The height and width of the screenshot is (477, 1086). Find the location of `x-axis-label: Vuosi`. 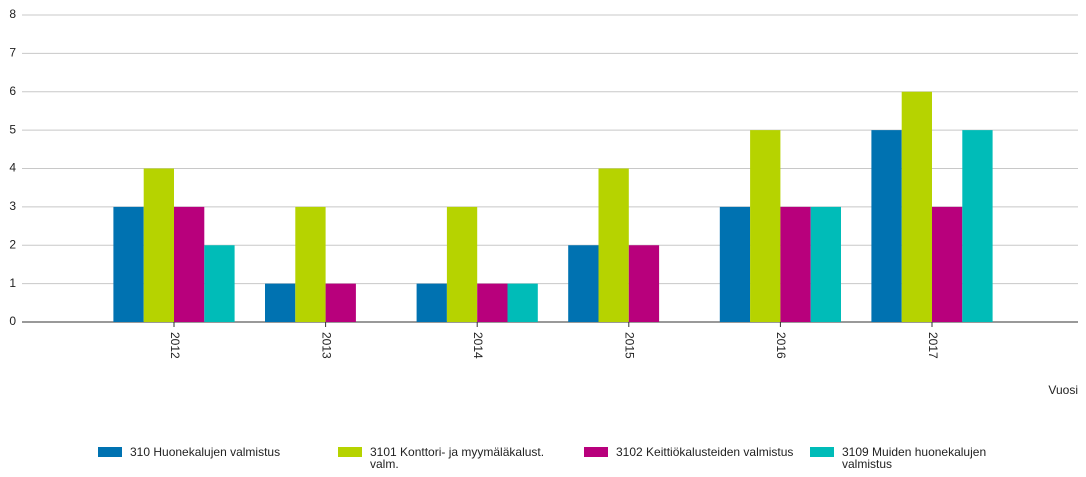

x-axis-label: Vuosi is located at coordinates (1063, 390).